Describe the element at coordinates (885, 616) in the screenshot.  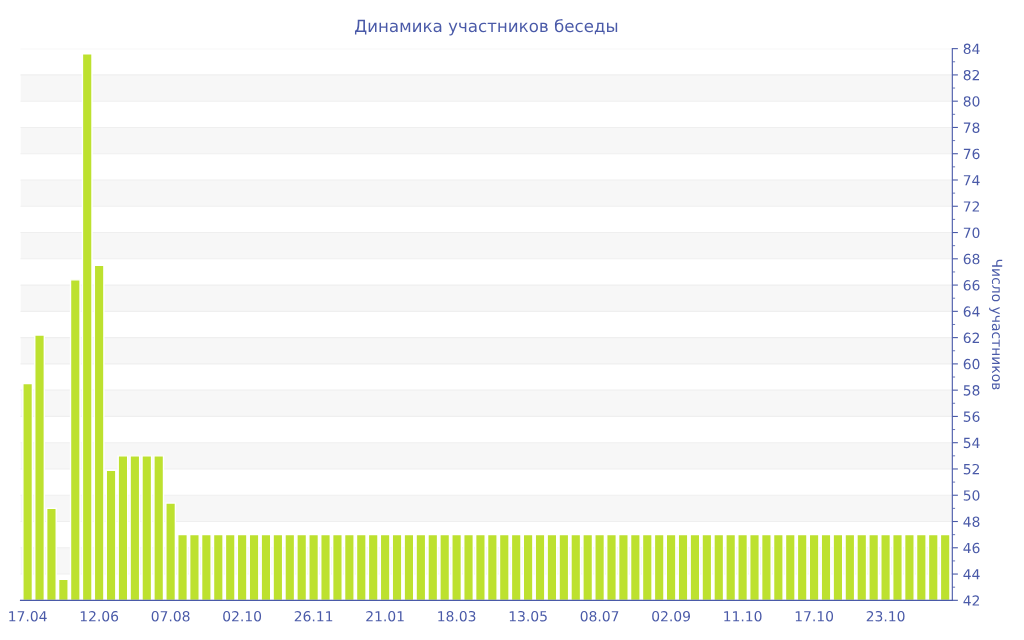
I see `x-tick-label: 23.10` at that location.